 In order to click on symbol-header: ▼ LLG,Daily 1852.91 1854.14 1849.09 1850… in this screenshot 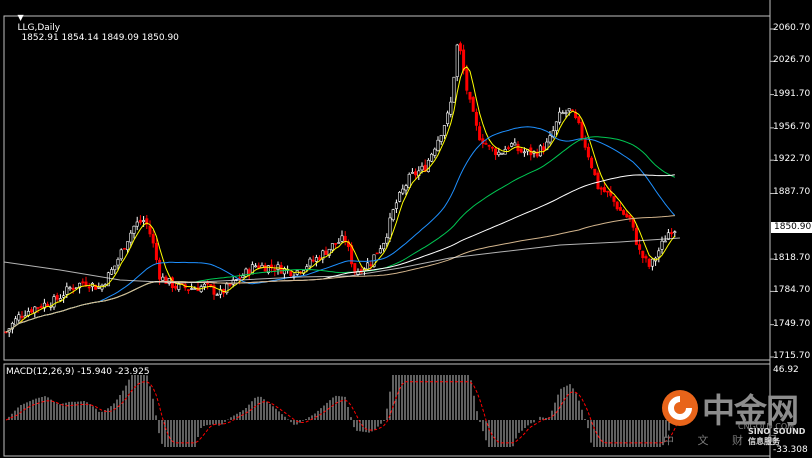, I will do `click(92, 28)`.